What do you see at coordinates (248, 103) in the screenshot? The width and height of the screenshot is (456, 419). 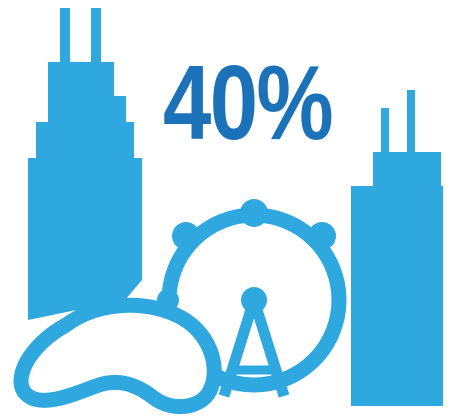 I see `percentage-stat: 40%` at bounding box center [248, 103].